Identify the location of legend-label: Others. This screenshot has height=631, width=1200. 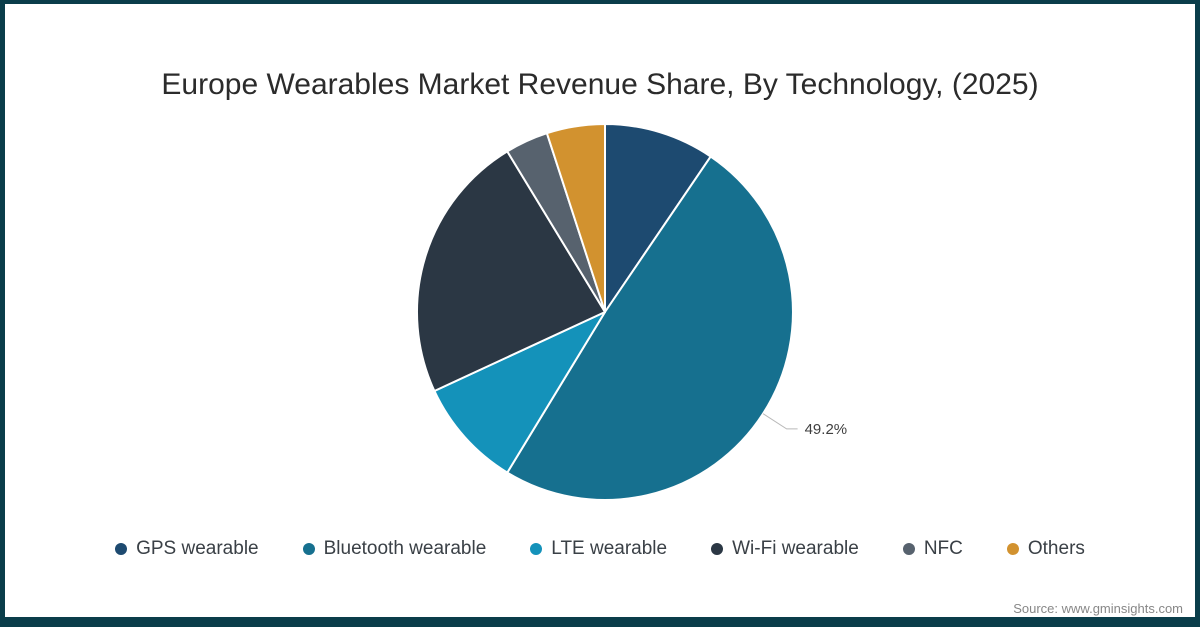
(1056, 548).